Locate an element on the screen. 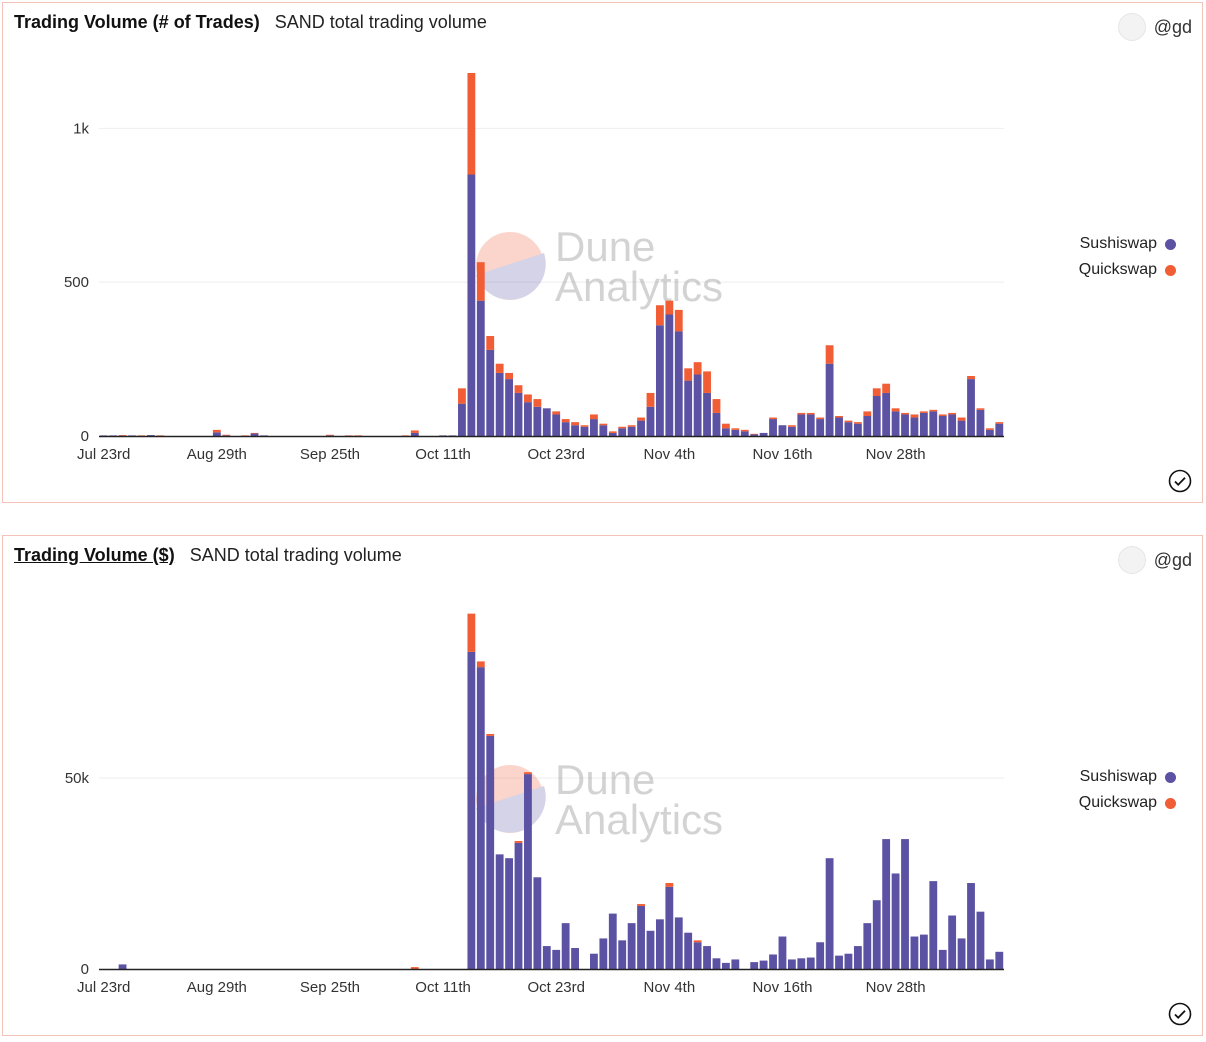 The image size is (1206, 1042). legend-item-quickswap: Quickswap is located at coordinates (1127, 270).